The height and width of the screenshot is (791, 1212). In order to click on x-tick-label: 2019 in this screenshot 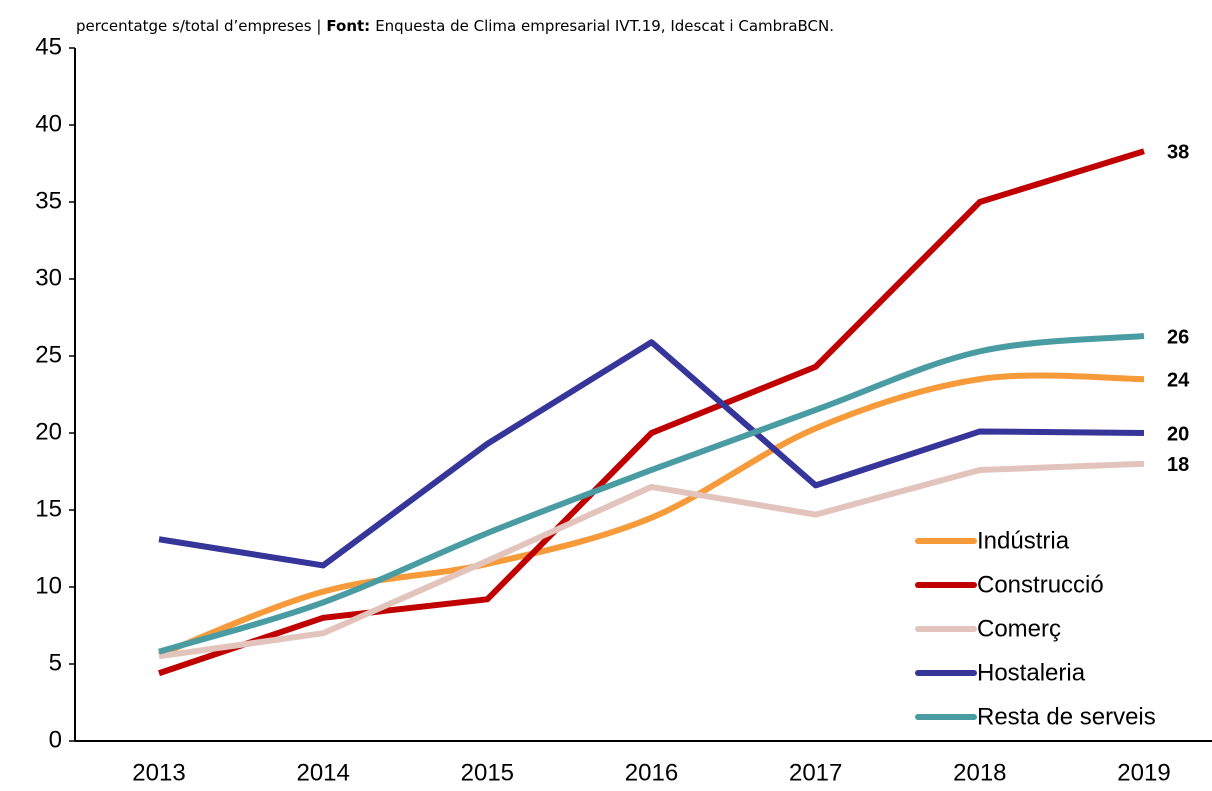, I will do `click(1143, 772)`.